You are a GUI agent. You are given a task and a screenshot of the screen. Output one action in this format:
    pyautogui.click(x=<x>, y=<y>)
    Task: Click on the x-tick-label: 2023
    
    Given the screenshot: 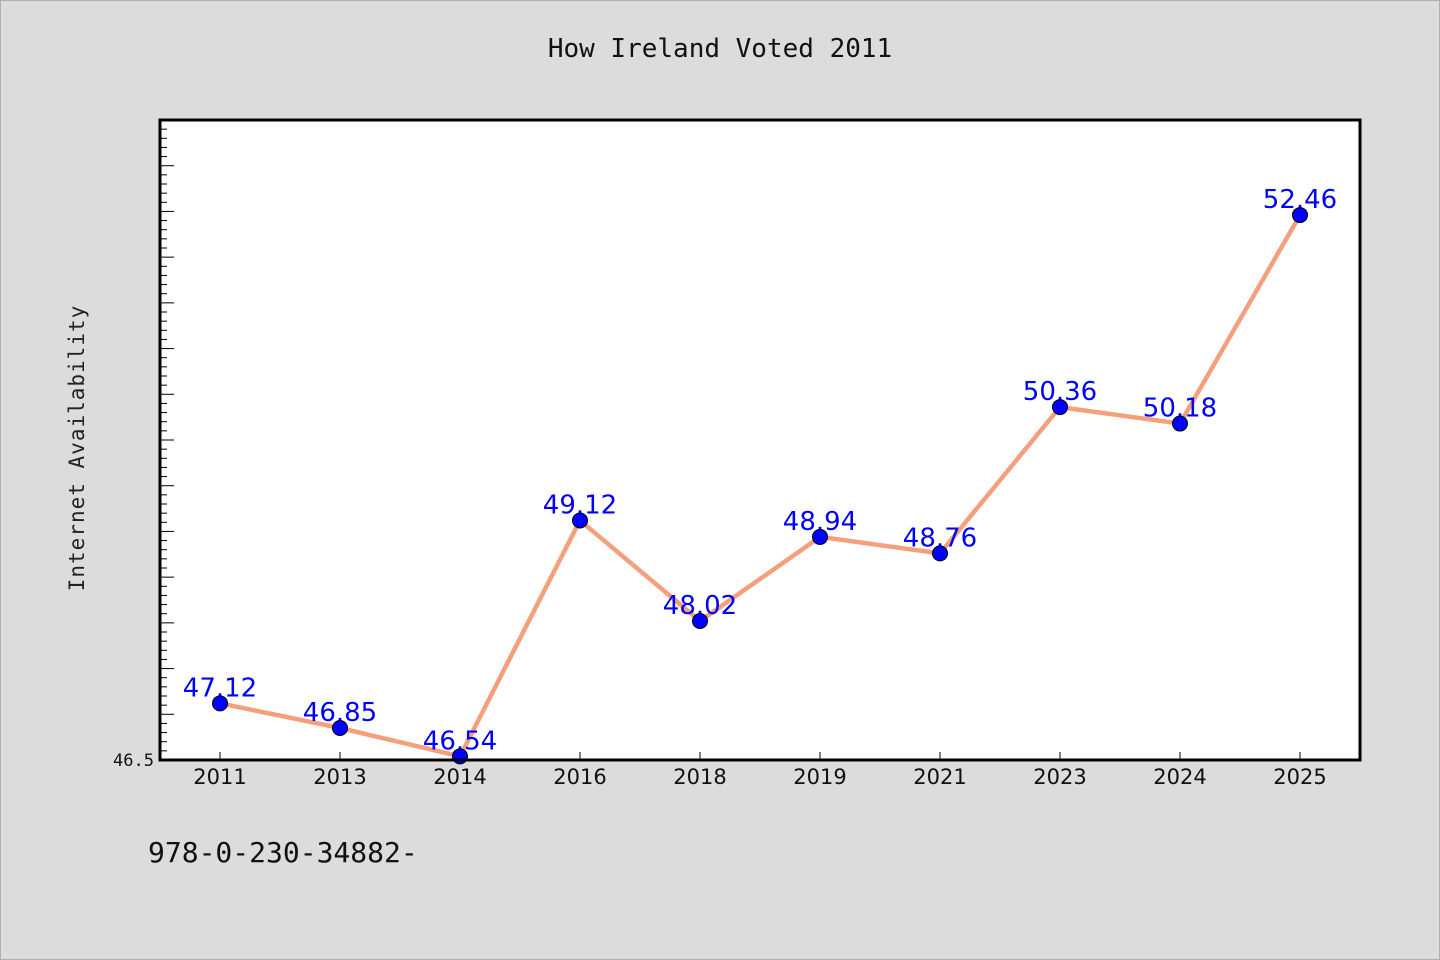 What is the action you would take?
    pyautogui.click(x=1059, y=777)
    